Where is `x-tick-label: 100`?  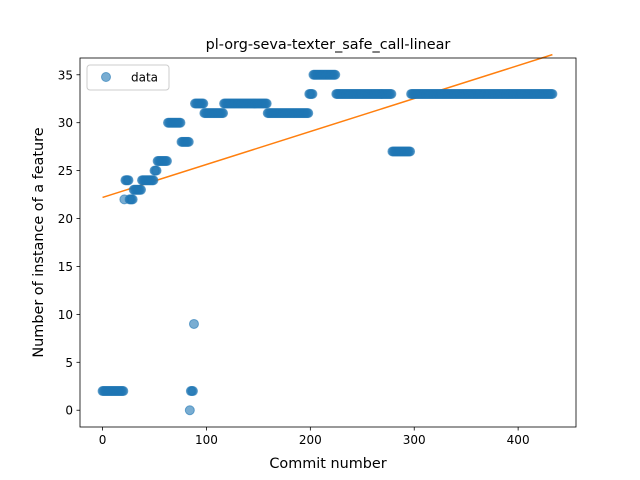
x-tick-label: 100 is located at coordinates (206, 440).